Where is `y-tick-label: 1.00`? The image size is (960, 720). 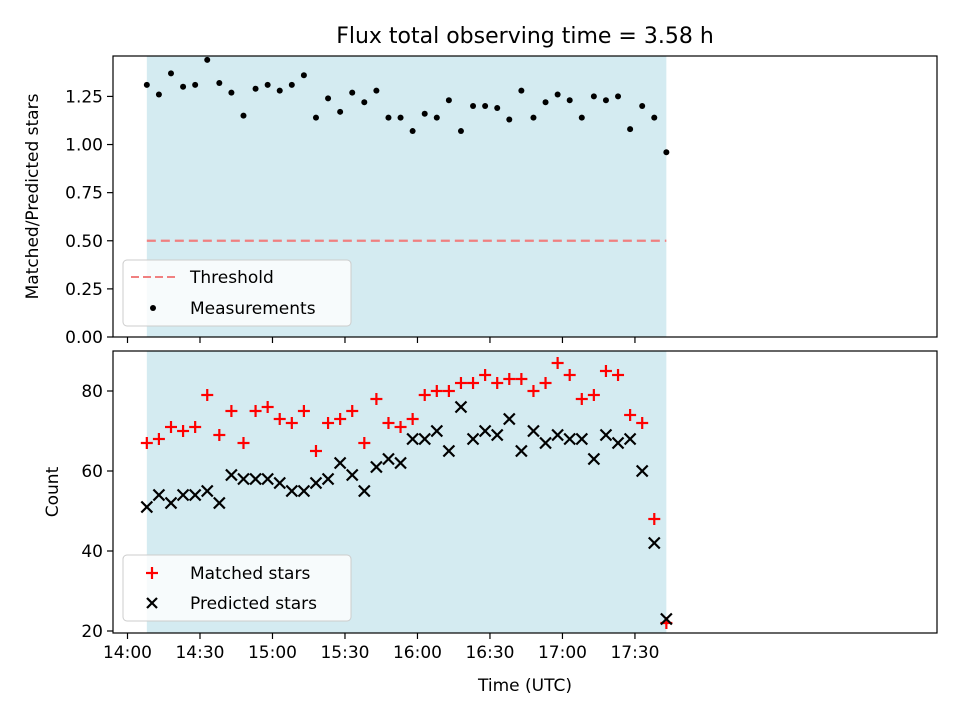 y-tick-label: 1.00 is located at coordinates (84, 146).